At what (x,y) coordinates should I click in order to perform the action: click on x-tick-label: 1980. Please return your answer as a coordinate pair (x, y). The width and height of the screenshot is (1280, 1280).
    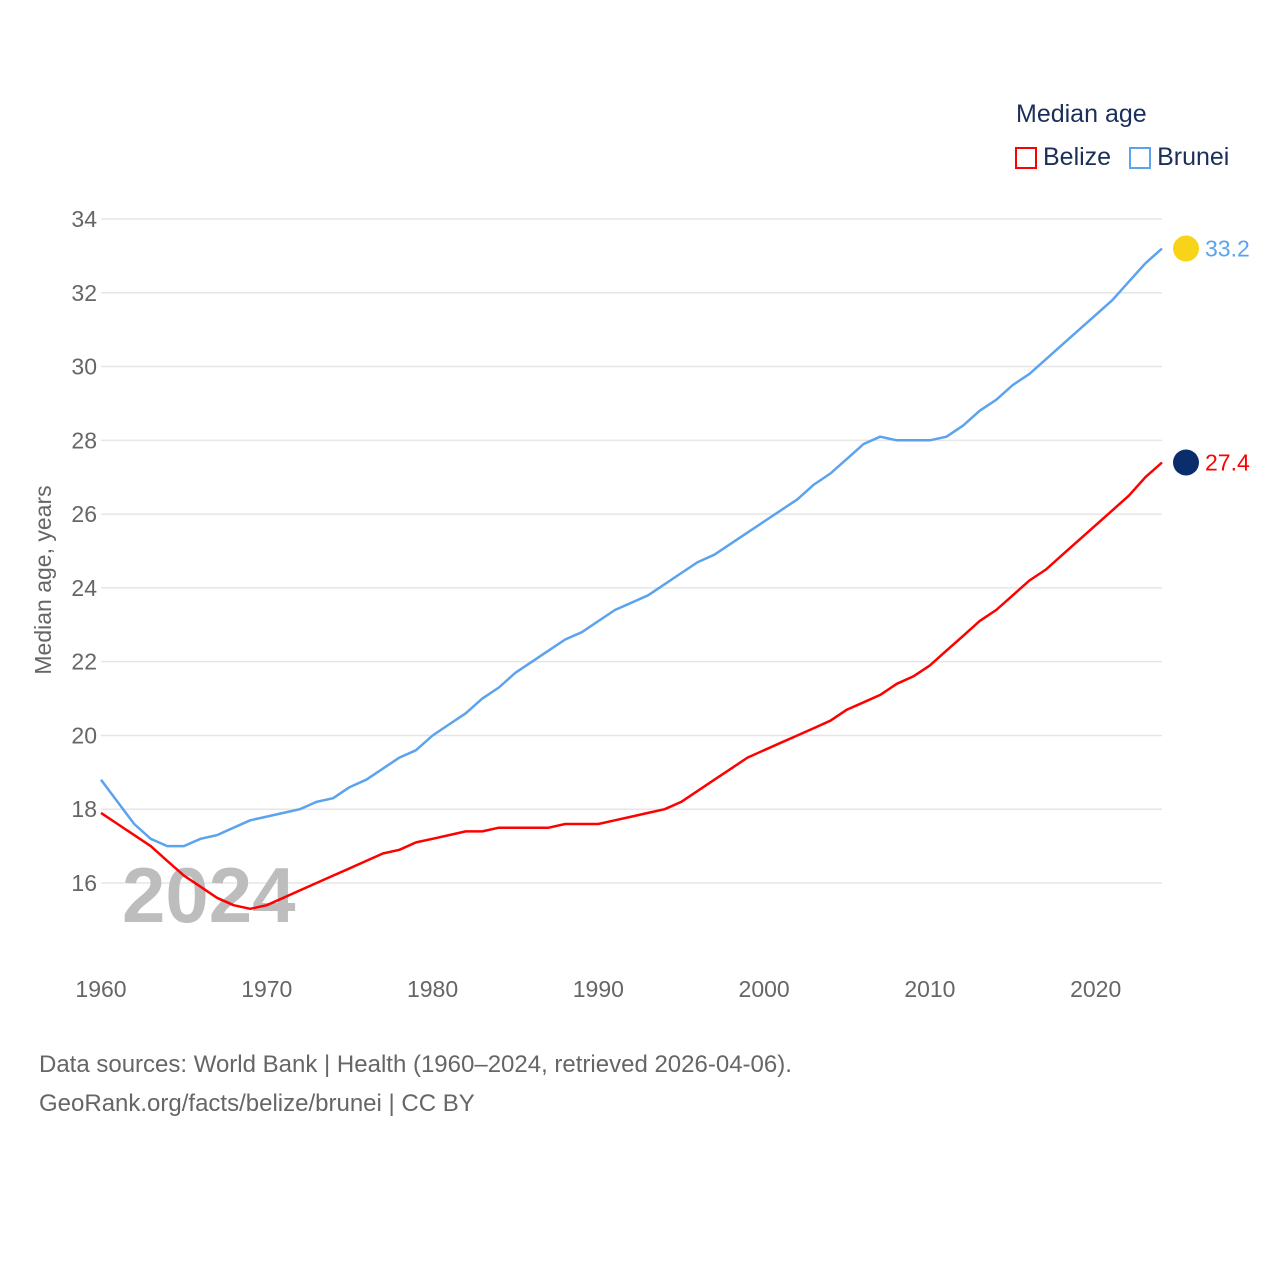
    Looking at the image, I should click on (432, 989).